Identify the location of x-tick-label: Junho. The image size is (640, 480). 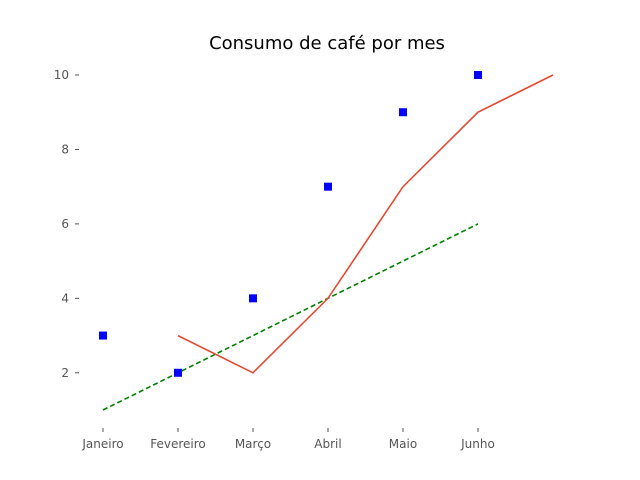
(477, 444).